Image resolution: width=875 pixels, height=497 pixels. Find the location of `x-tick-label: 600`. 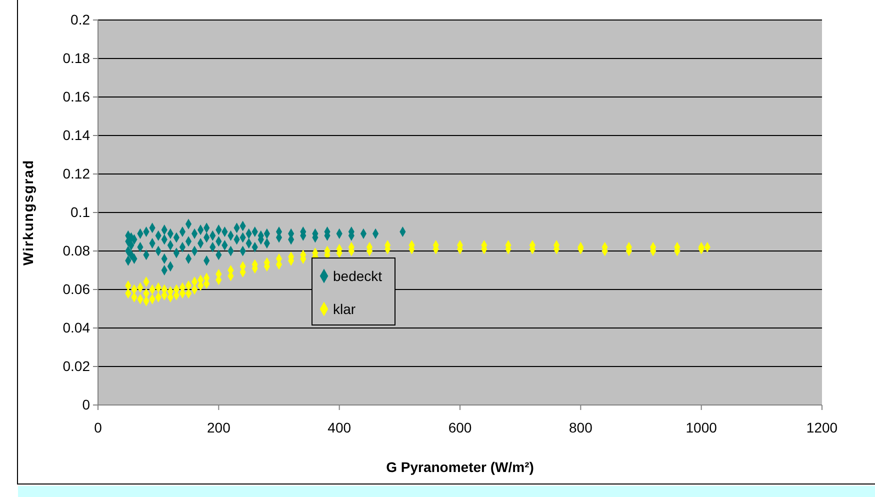

x-tick-label: 600 is located at coordinates (460, 428).